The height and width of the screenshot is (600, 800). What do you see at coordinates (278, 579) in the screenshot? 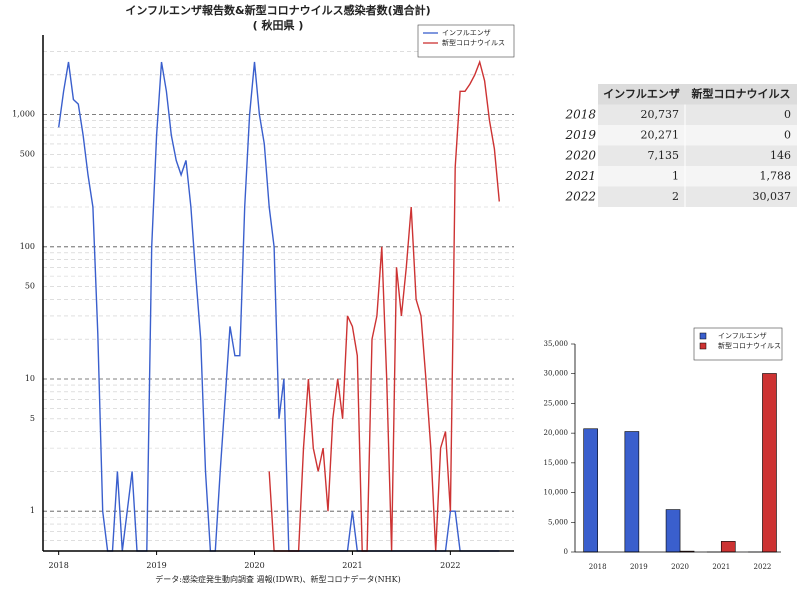
I see `source-note: データ:感染症発生動向調査 週報(IDWR)、新型コロナデータ(NHK)` at bounding box center [278, 579].